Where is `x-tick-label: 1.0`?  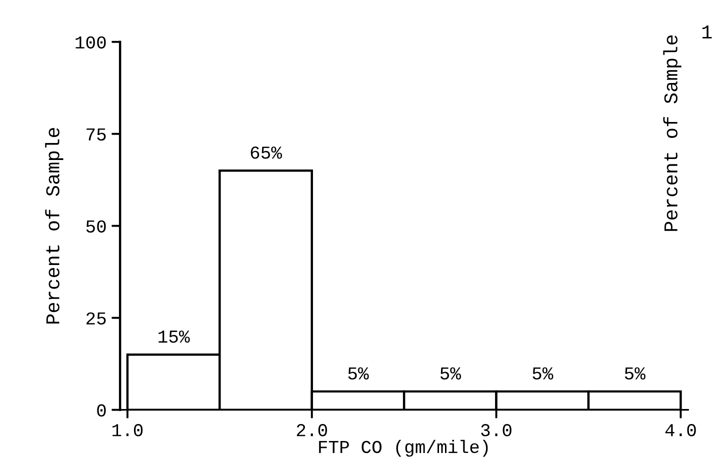
x-tick-label: 1.0 is located at coordinates (127, 430).